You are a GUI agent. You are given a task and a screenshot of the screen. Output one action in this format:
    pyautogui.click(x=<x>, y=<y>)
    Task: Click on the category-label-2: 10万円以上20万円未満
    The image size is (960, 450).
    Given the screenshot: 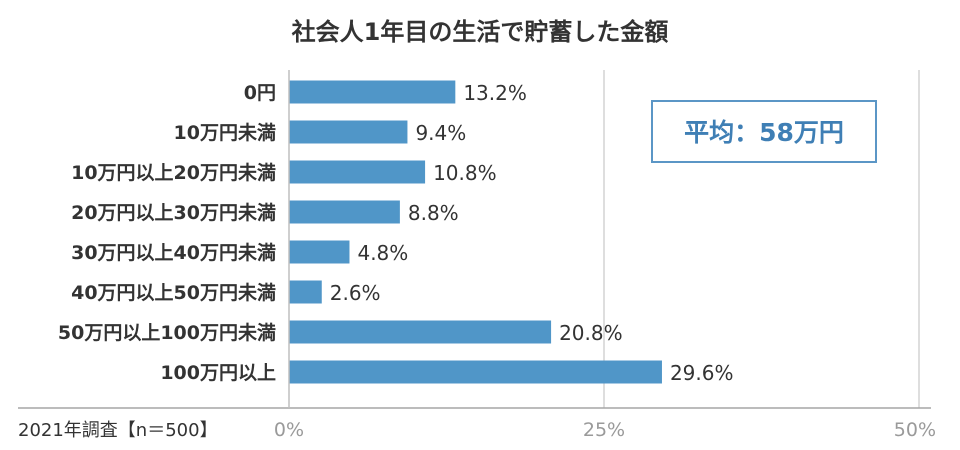 What is the action you would take?
    pyautogui.click(x=173, y=172)
    